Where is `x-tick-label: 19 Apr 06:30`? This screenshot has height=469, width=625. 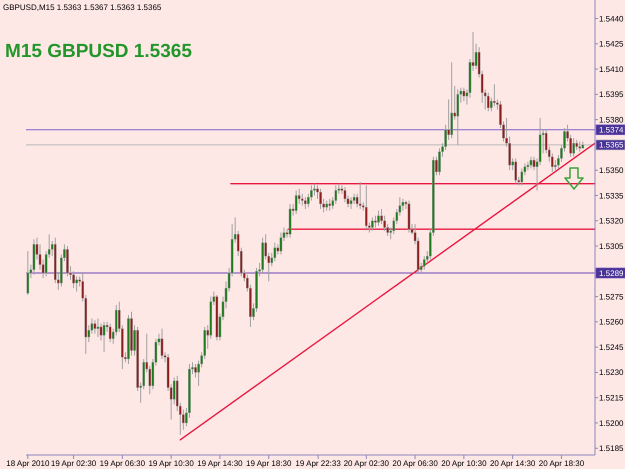
x-tick-label: 19 Apr 06:30 is located at coordinates (123, 463).